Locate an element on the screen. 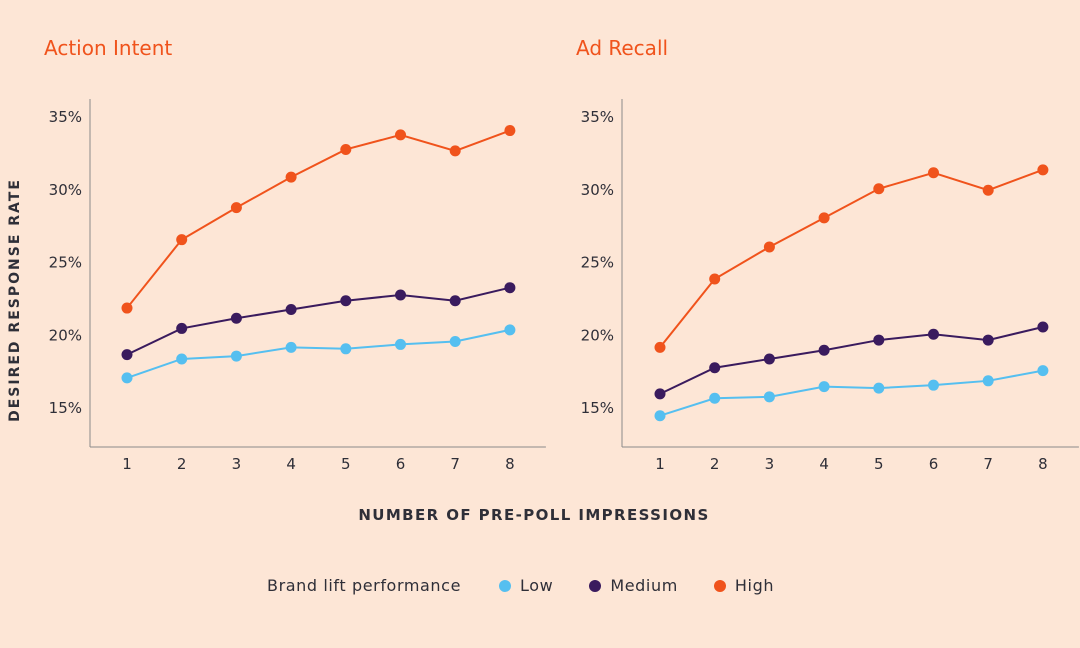  legend: Brand lift performance Low Medium High is located at coordinates (538, 585).